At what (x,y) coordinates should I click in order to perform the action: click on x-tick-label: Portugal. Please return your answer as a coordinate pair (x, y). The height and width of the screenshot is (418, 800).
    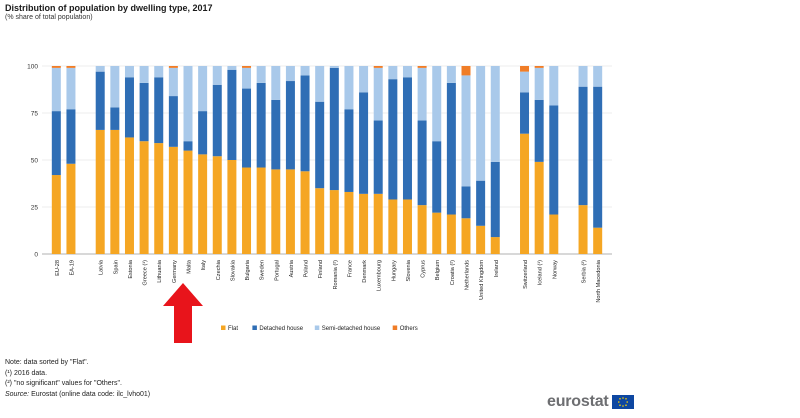
    Looking at the image, I should click on (277, 270).